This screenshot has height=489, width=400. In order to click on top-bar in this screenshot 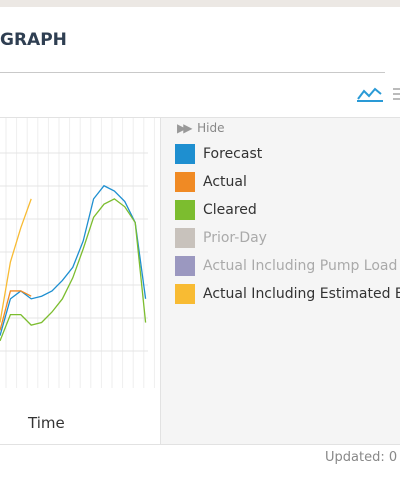, I will do `click(200, 3)`.